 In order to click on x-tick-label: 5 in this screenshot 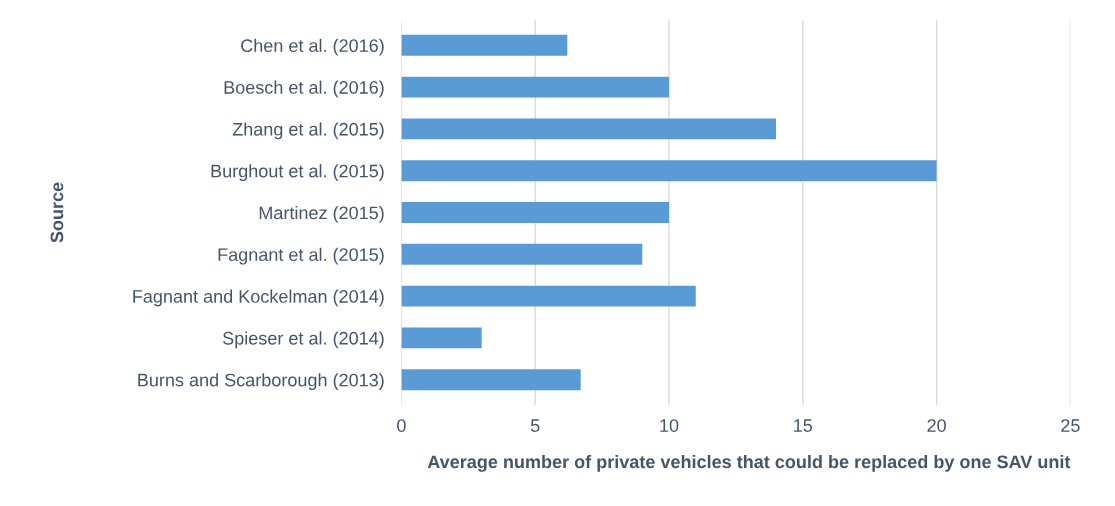, I will do `click(535, 425)`.